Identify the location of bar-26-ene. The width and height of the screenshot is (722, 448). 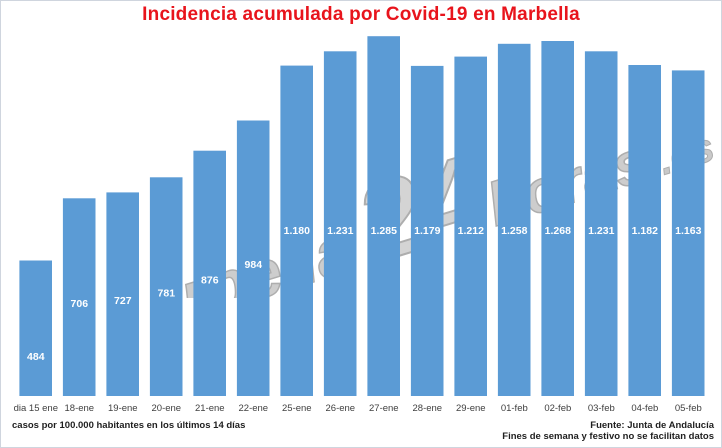
(340, 224).